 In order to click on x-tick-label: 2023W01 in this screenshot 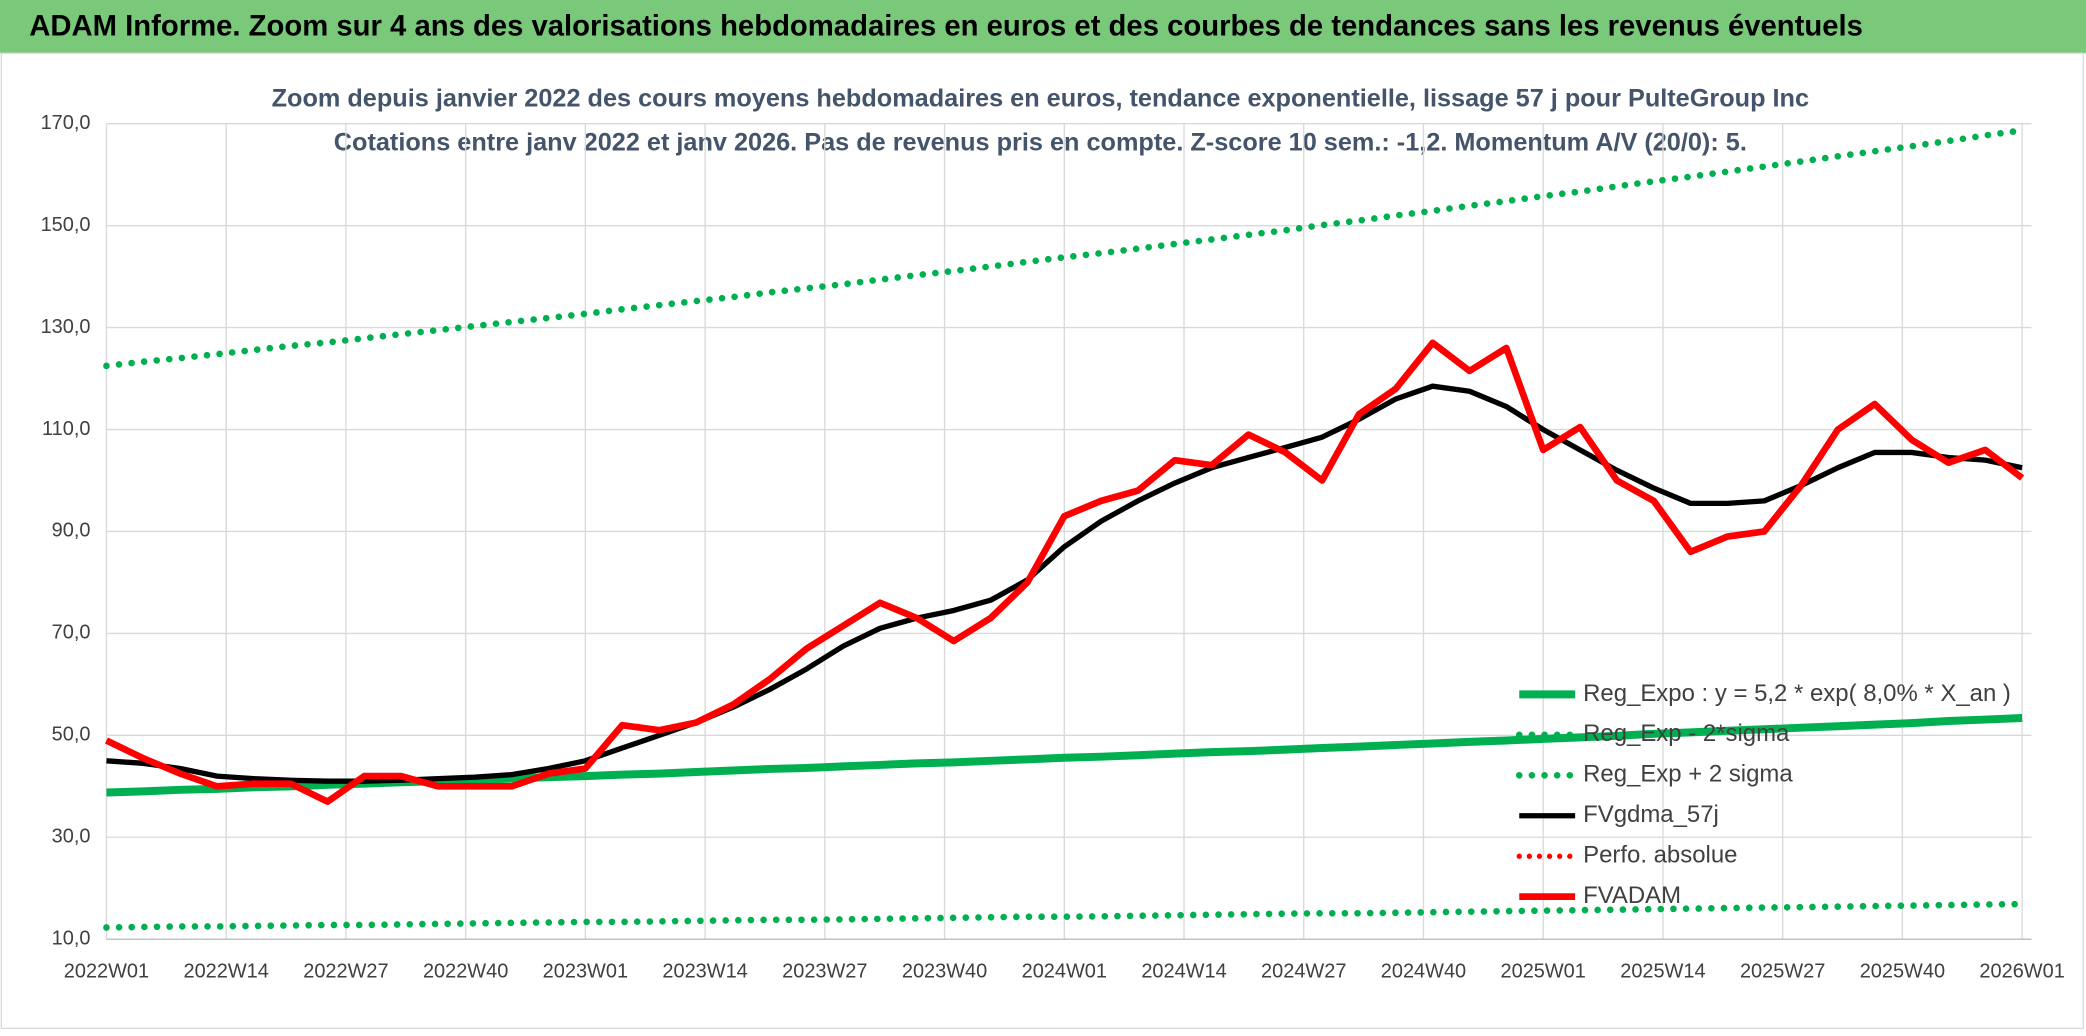, I will do `click(585, 972)`.